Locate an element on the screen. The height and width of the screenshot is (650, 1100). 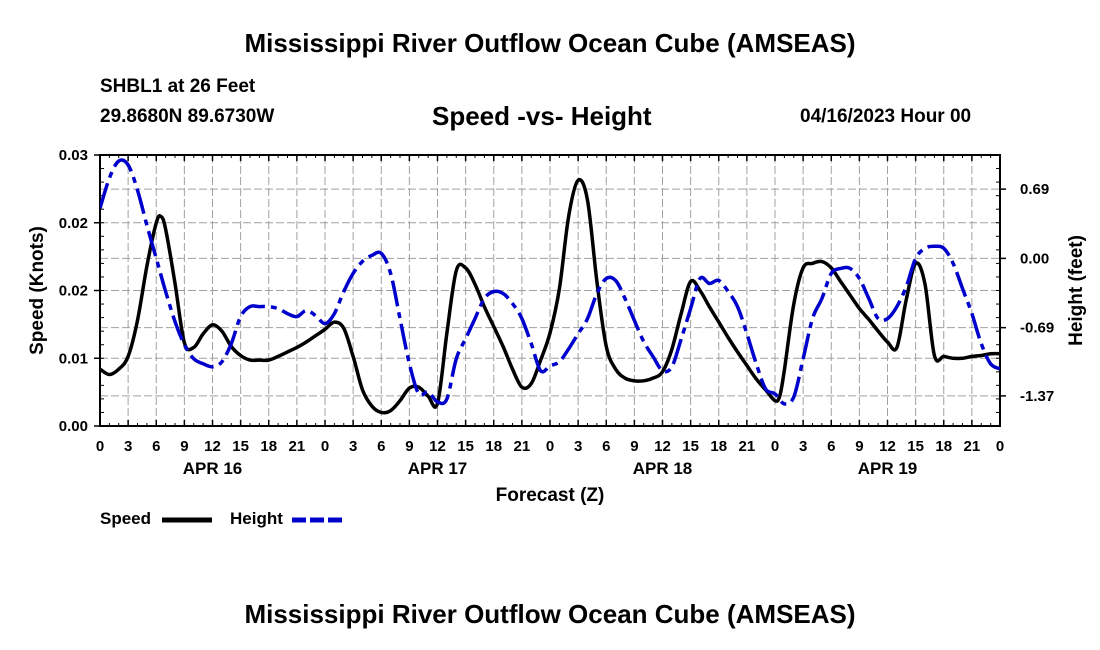
y-left-tick-label: 0.00 is located at coordinates (73, 426).